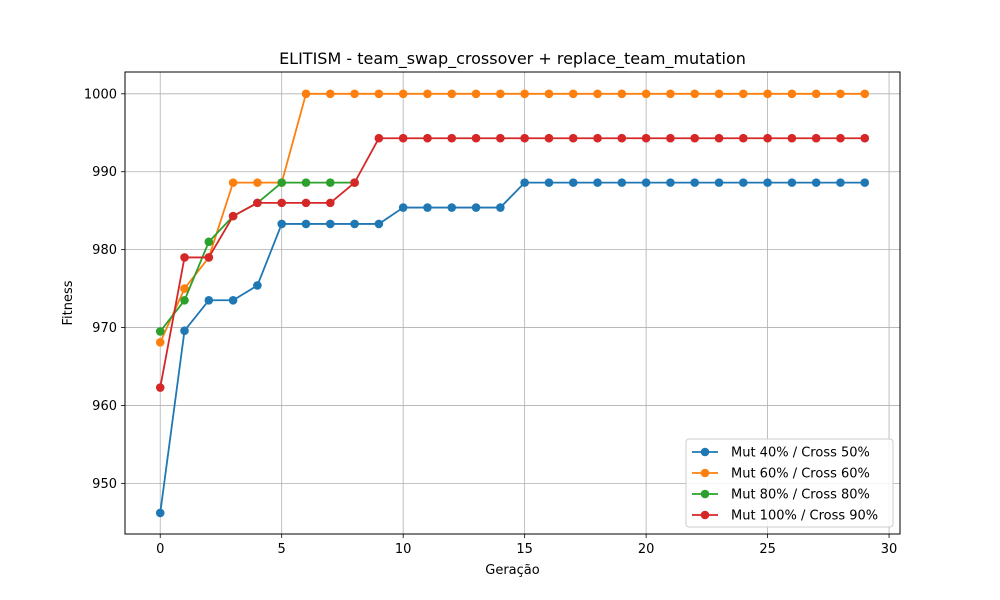  What do you see at coordinates (524, 549) in the screenshot?
I see `x-tick-label: 15` at bounding box center [524, 549].